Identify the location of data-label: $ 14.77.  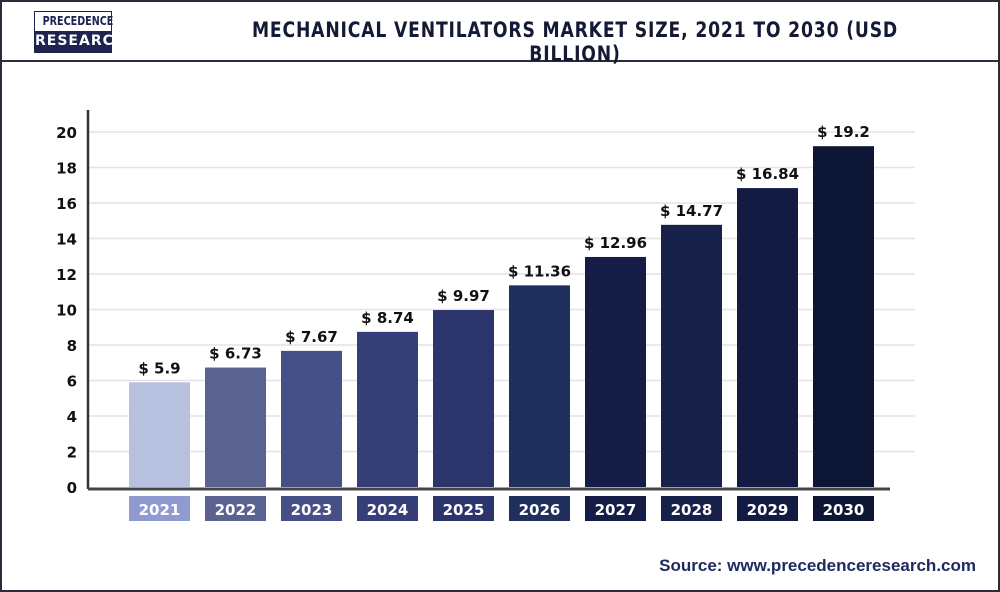
(691, 211).